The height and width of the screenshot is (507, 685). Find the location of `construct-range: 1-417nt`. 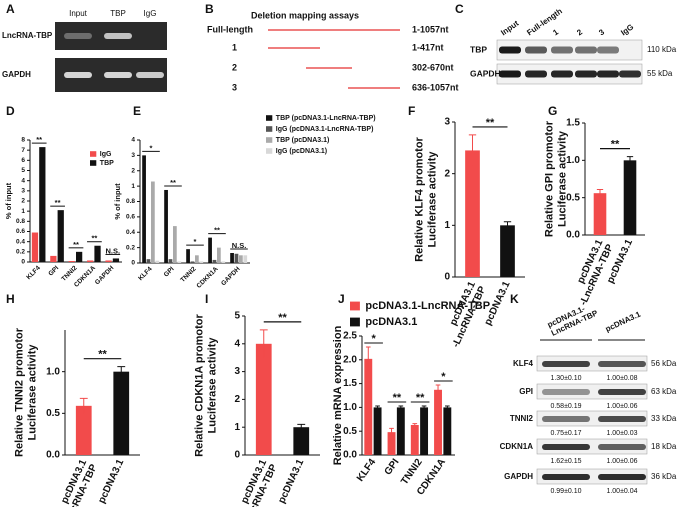

construct-range: 1-417nt is located at coordinates (428, 47).